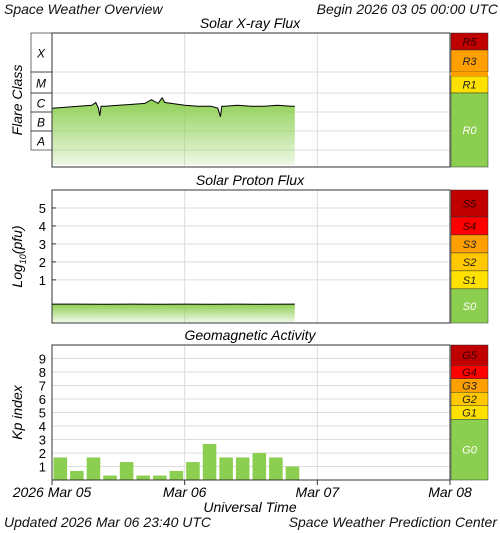 The width and height of the screenshot is (500, 533). Describe the element at coordinates (185, 492) in the screenshot. I see `x-tick-label: Mar 06` at that location.